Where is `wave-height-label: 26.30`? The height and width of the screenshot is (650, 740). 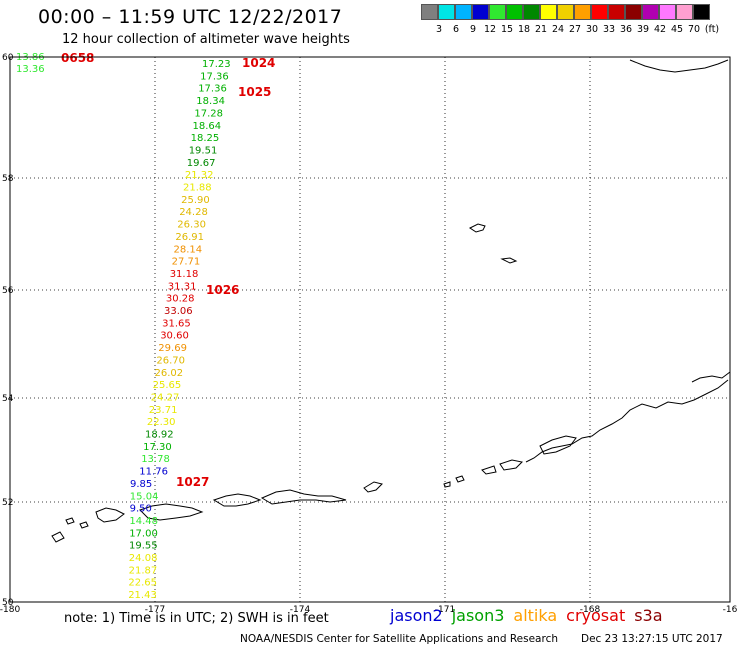 wave-height-label: 26.30 is located at coordinates (191, 225).